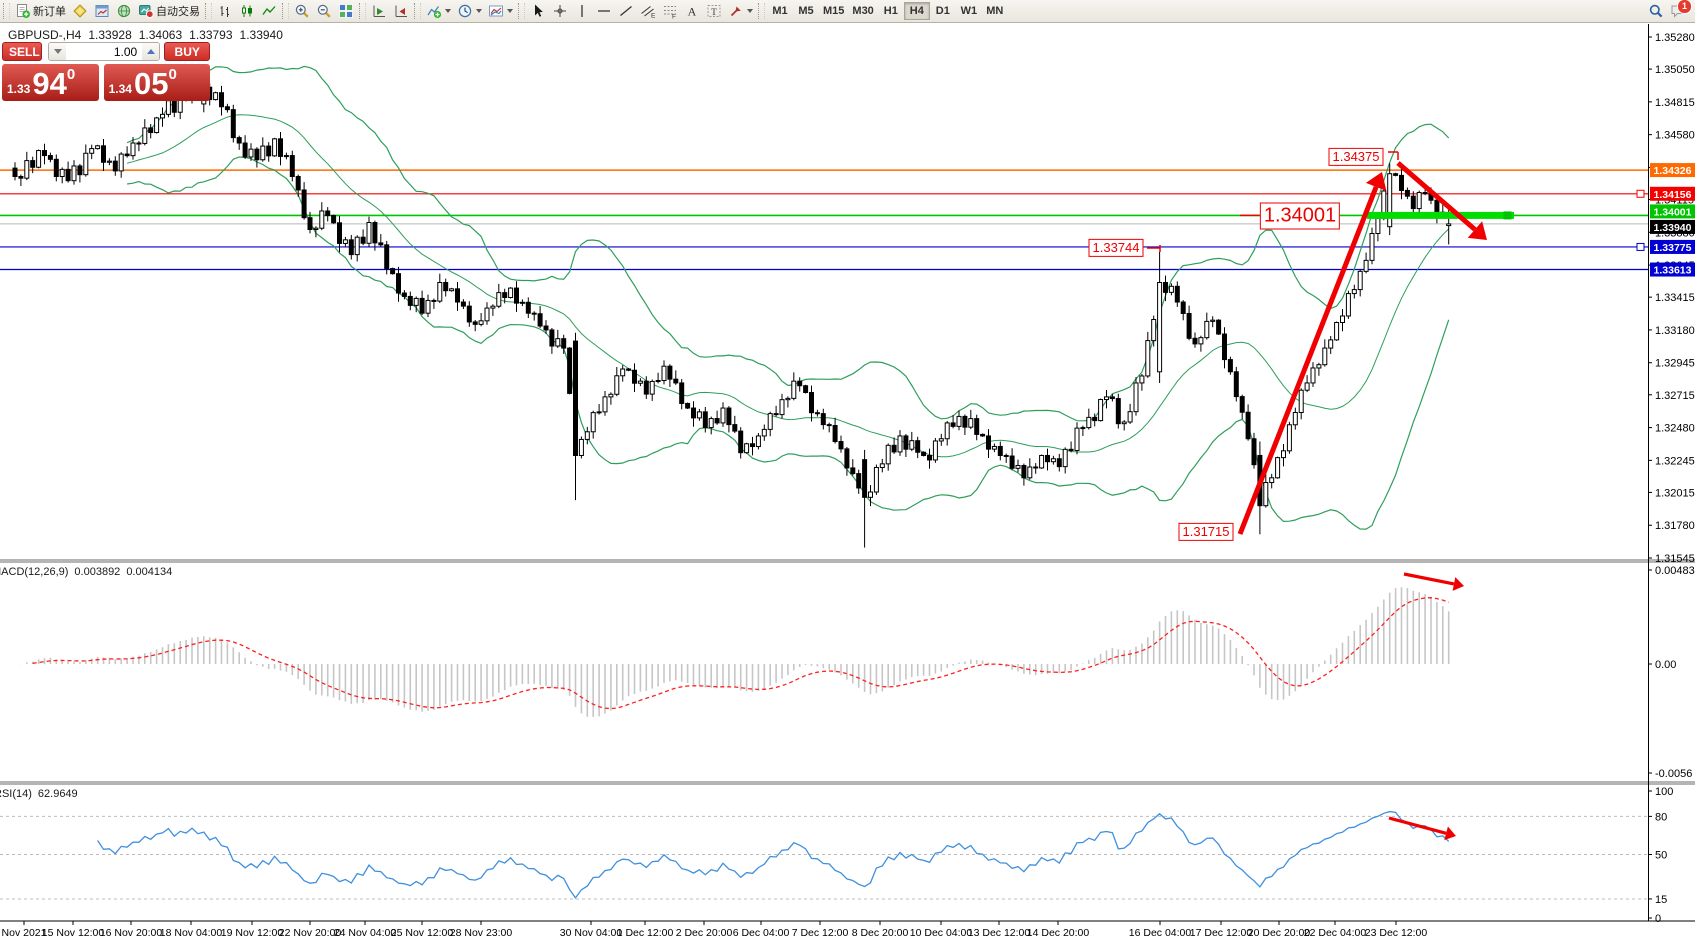  What do you see at coordinates (80, 11) in the screenshot?
I see `profiles-button` at bounding box center [80, 11].